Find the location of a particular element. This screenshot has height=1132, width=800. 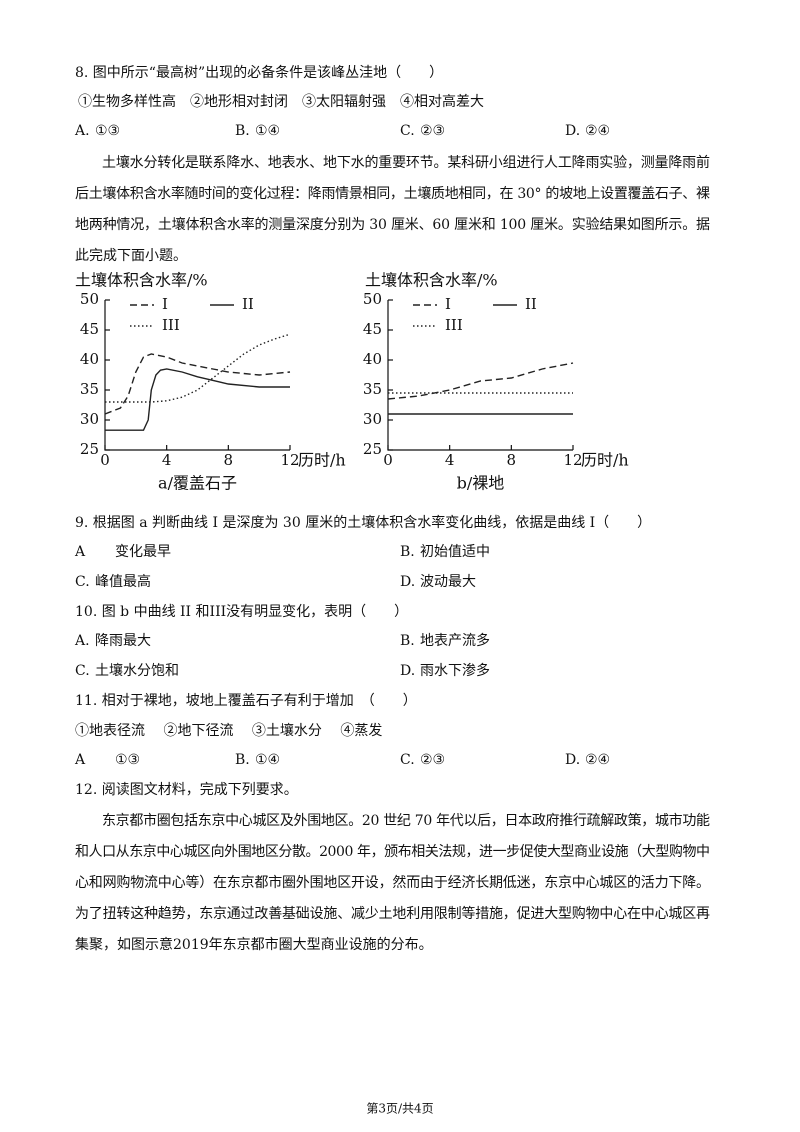

page-footer: 第3页/共4页 is located at coordinates (399, 1109).